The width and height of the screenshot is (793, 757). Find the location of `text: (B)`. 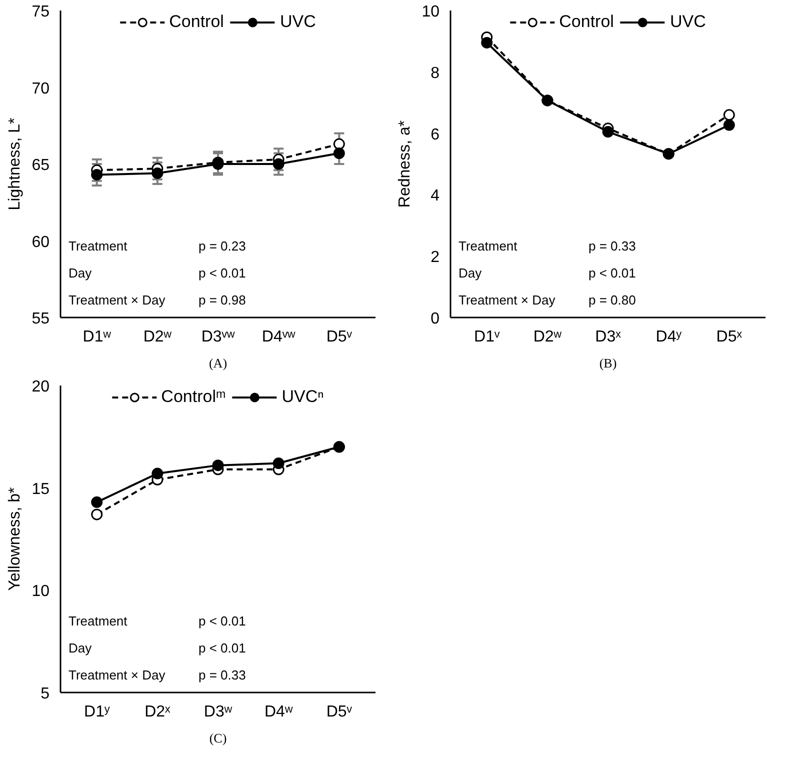

text: (B) is located at coordinates (608, 363).